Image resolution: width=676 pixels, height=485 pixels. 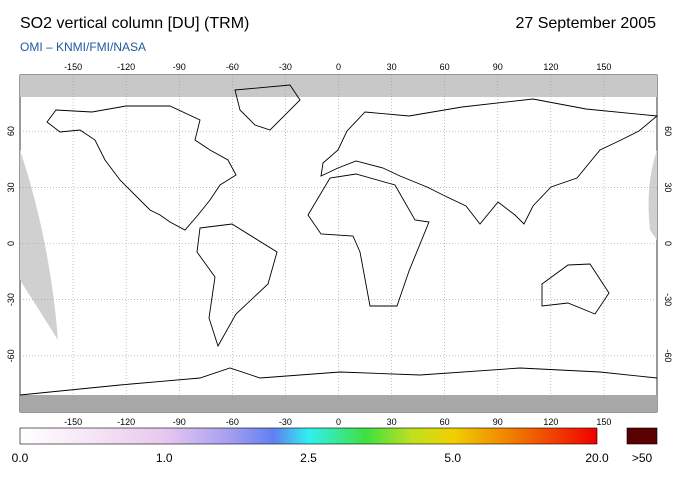 I want to click on title: SO2 vertical column [DU] (TRM), so click(x=134, y=23).